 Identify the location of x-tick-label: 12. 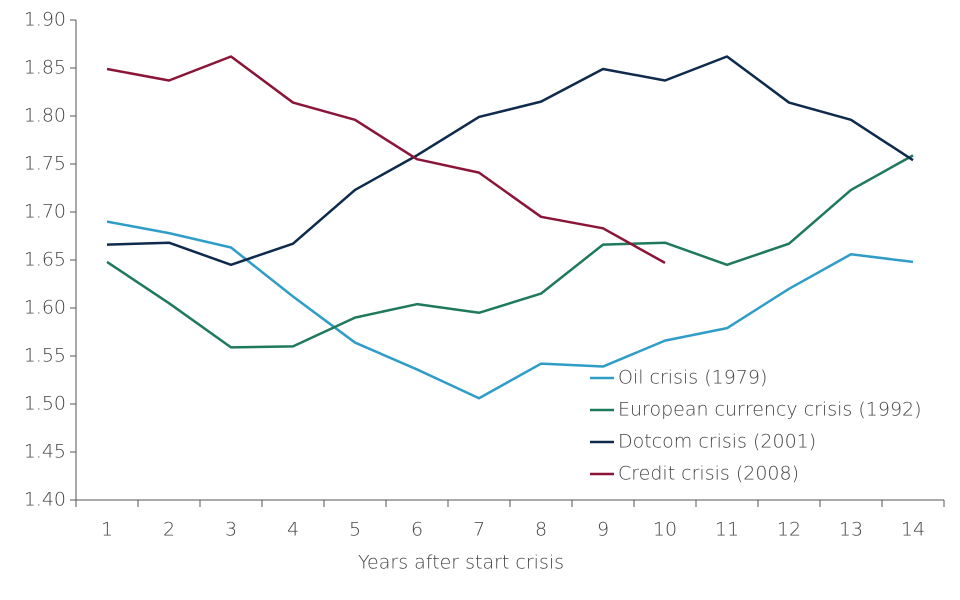
(789, 530).